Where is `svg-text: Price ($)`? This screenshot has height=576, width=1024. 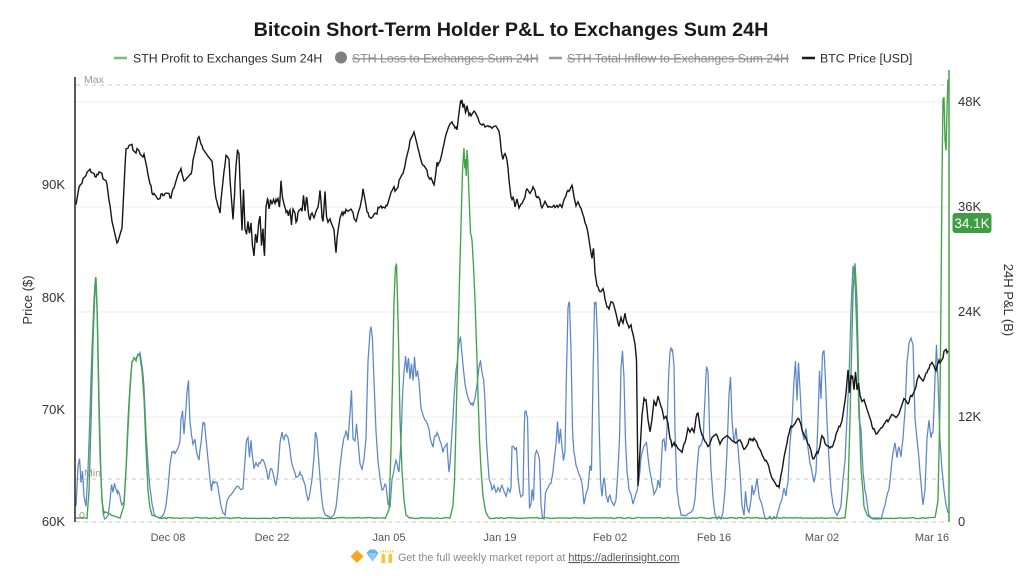 svg-text: Price ($) is located at coordinates (27, 299).